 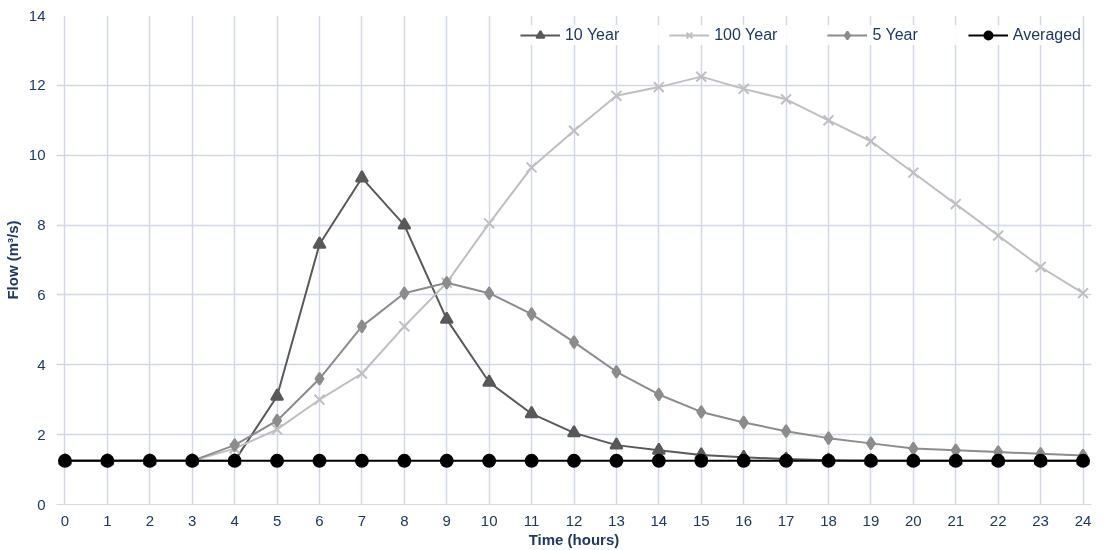 What do you see at coordinates (12, 260) in the screenshot?
I see `y-axis-title: Flow (m³/s)` at bounding box center [12, 260].